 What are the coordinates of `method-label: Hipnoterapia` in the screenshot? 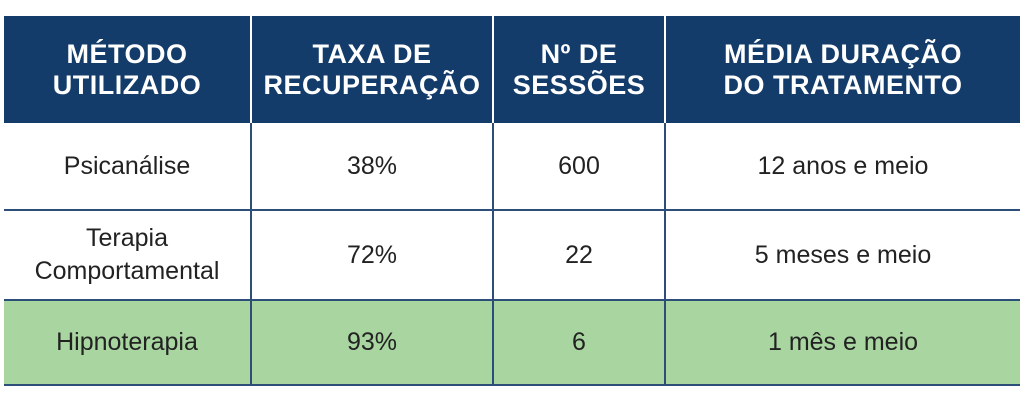 It's located at (127, 342).